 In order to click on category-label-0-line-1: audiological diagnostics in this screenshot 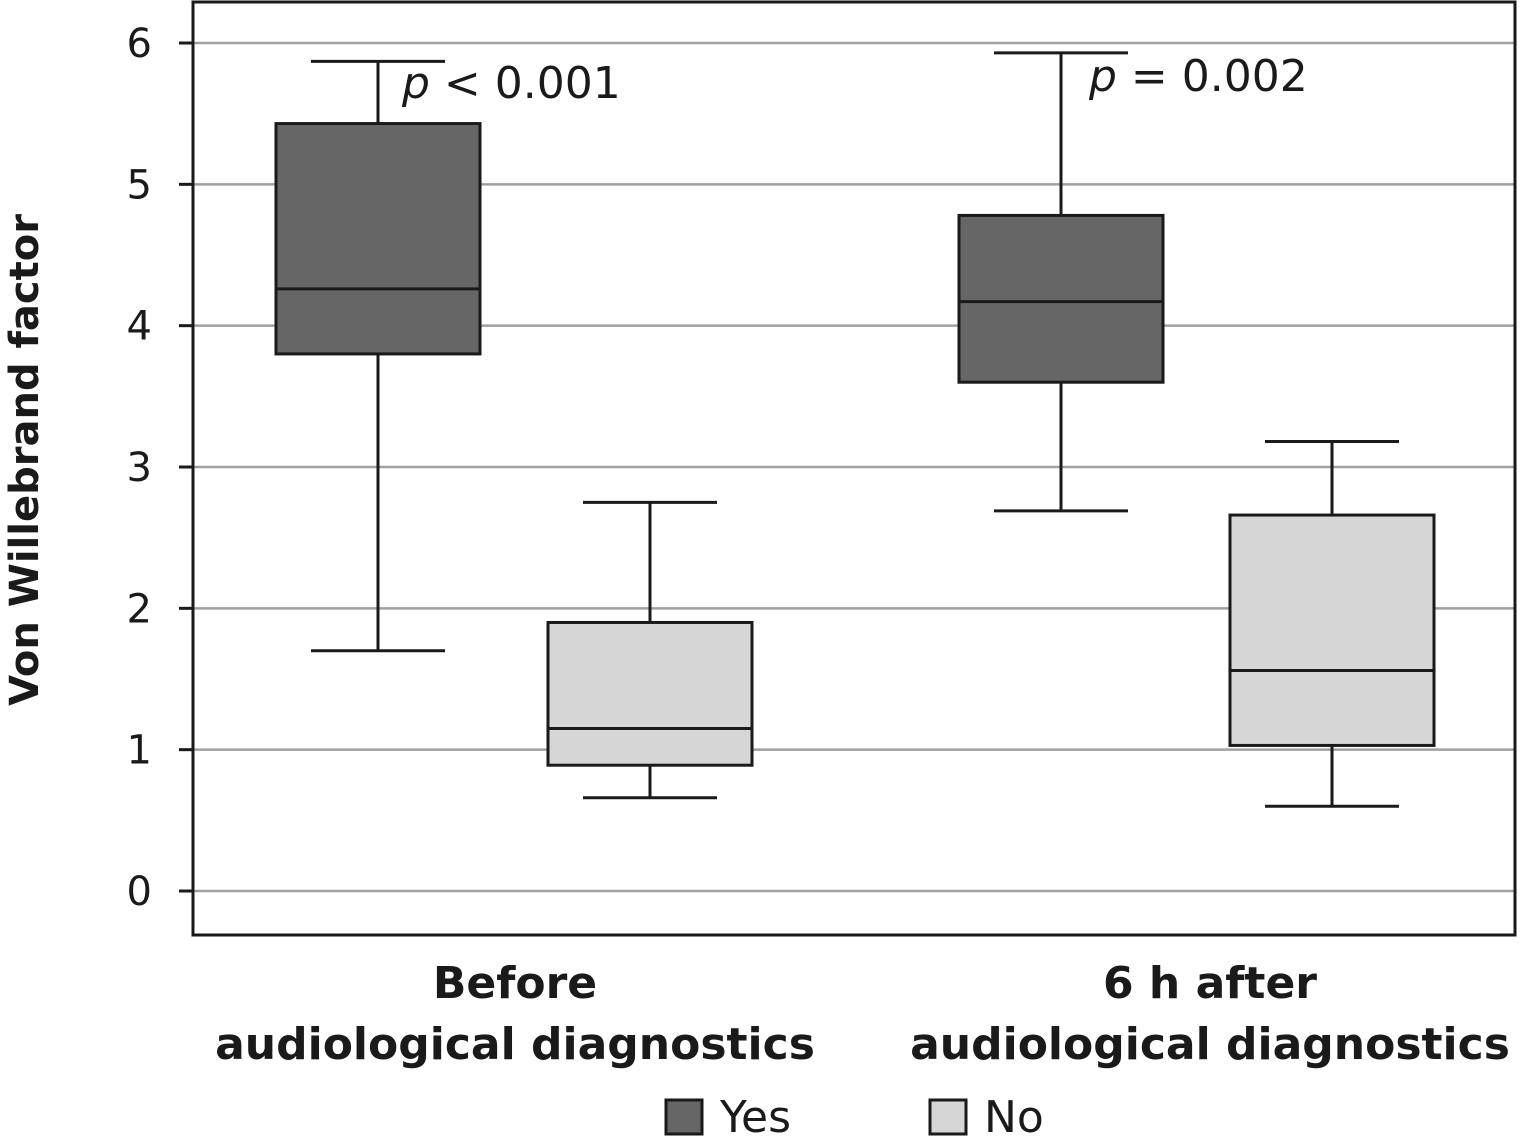, I will do `click(515, 1044)`.